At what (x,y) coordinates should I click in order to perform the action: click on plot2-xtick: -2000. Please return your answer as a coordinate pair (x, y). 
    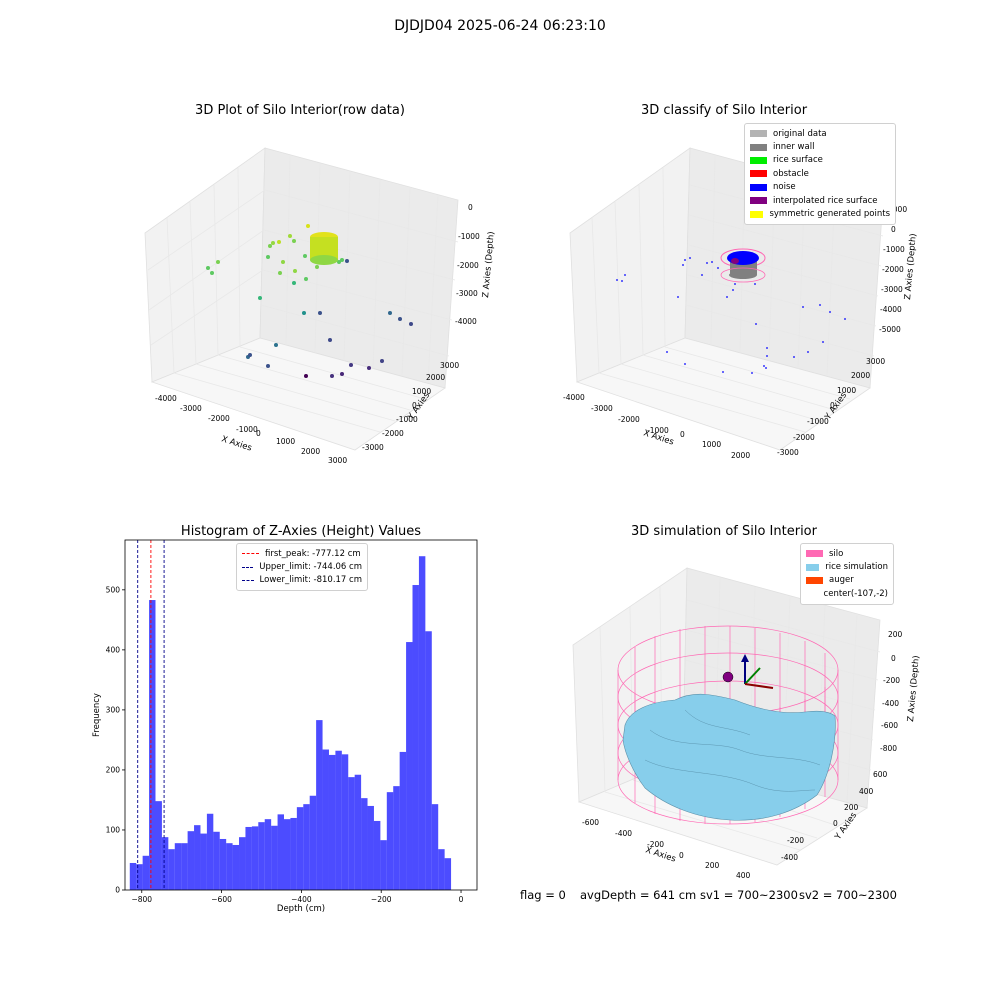
    Looking at the image, I should click on (629, 419).